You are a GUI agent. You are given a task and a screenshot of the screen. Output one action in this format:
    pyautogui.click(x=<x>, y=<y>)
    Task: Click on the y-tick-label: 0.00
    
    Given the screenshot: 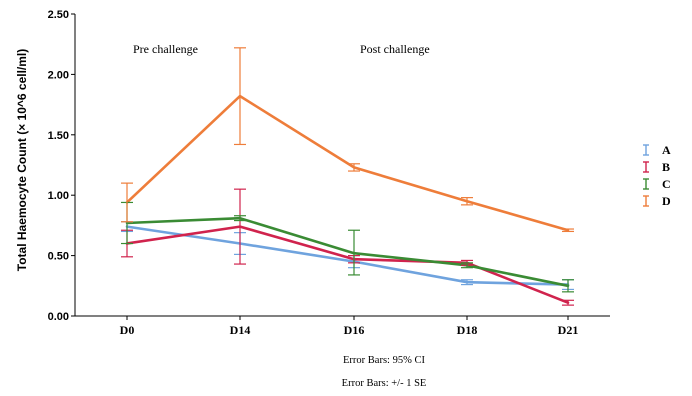 What is the action you would take?
    pyautogui.click(x=58, y=317)
    